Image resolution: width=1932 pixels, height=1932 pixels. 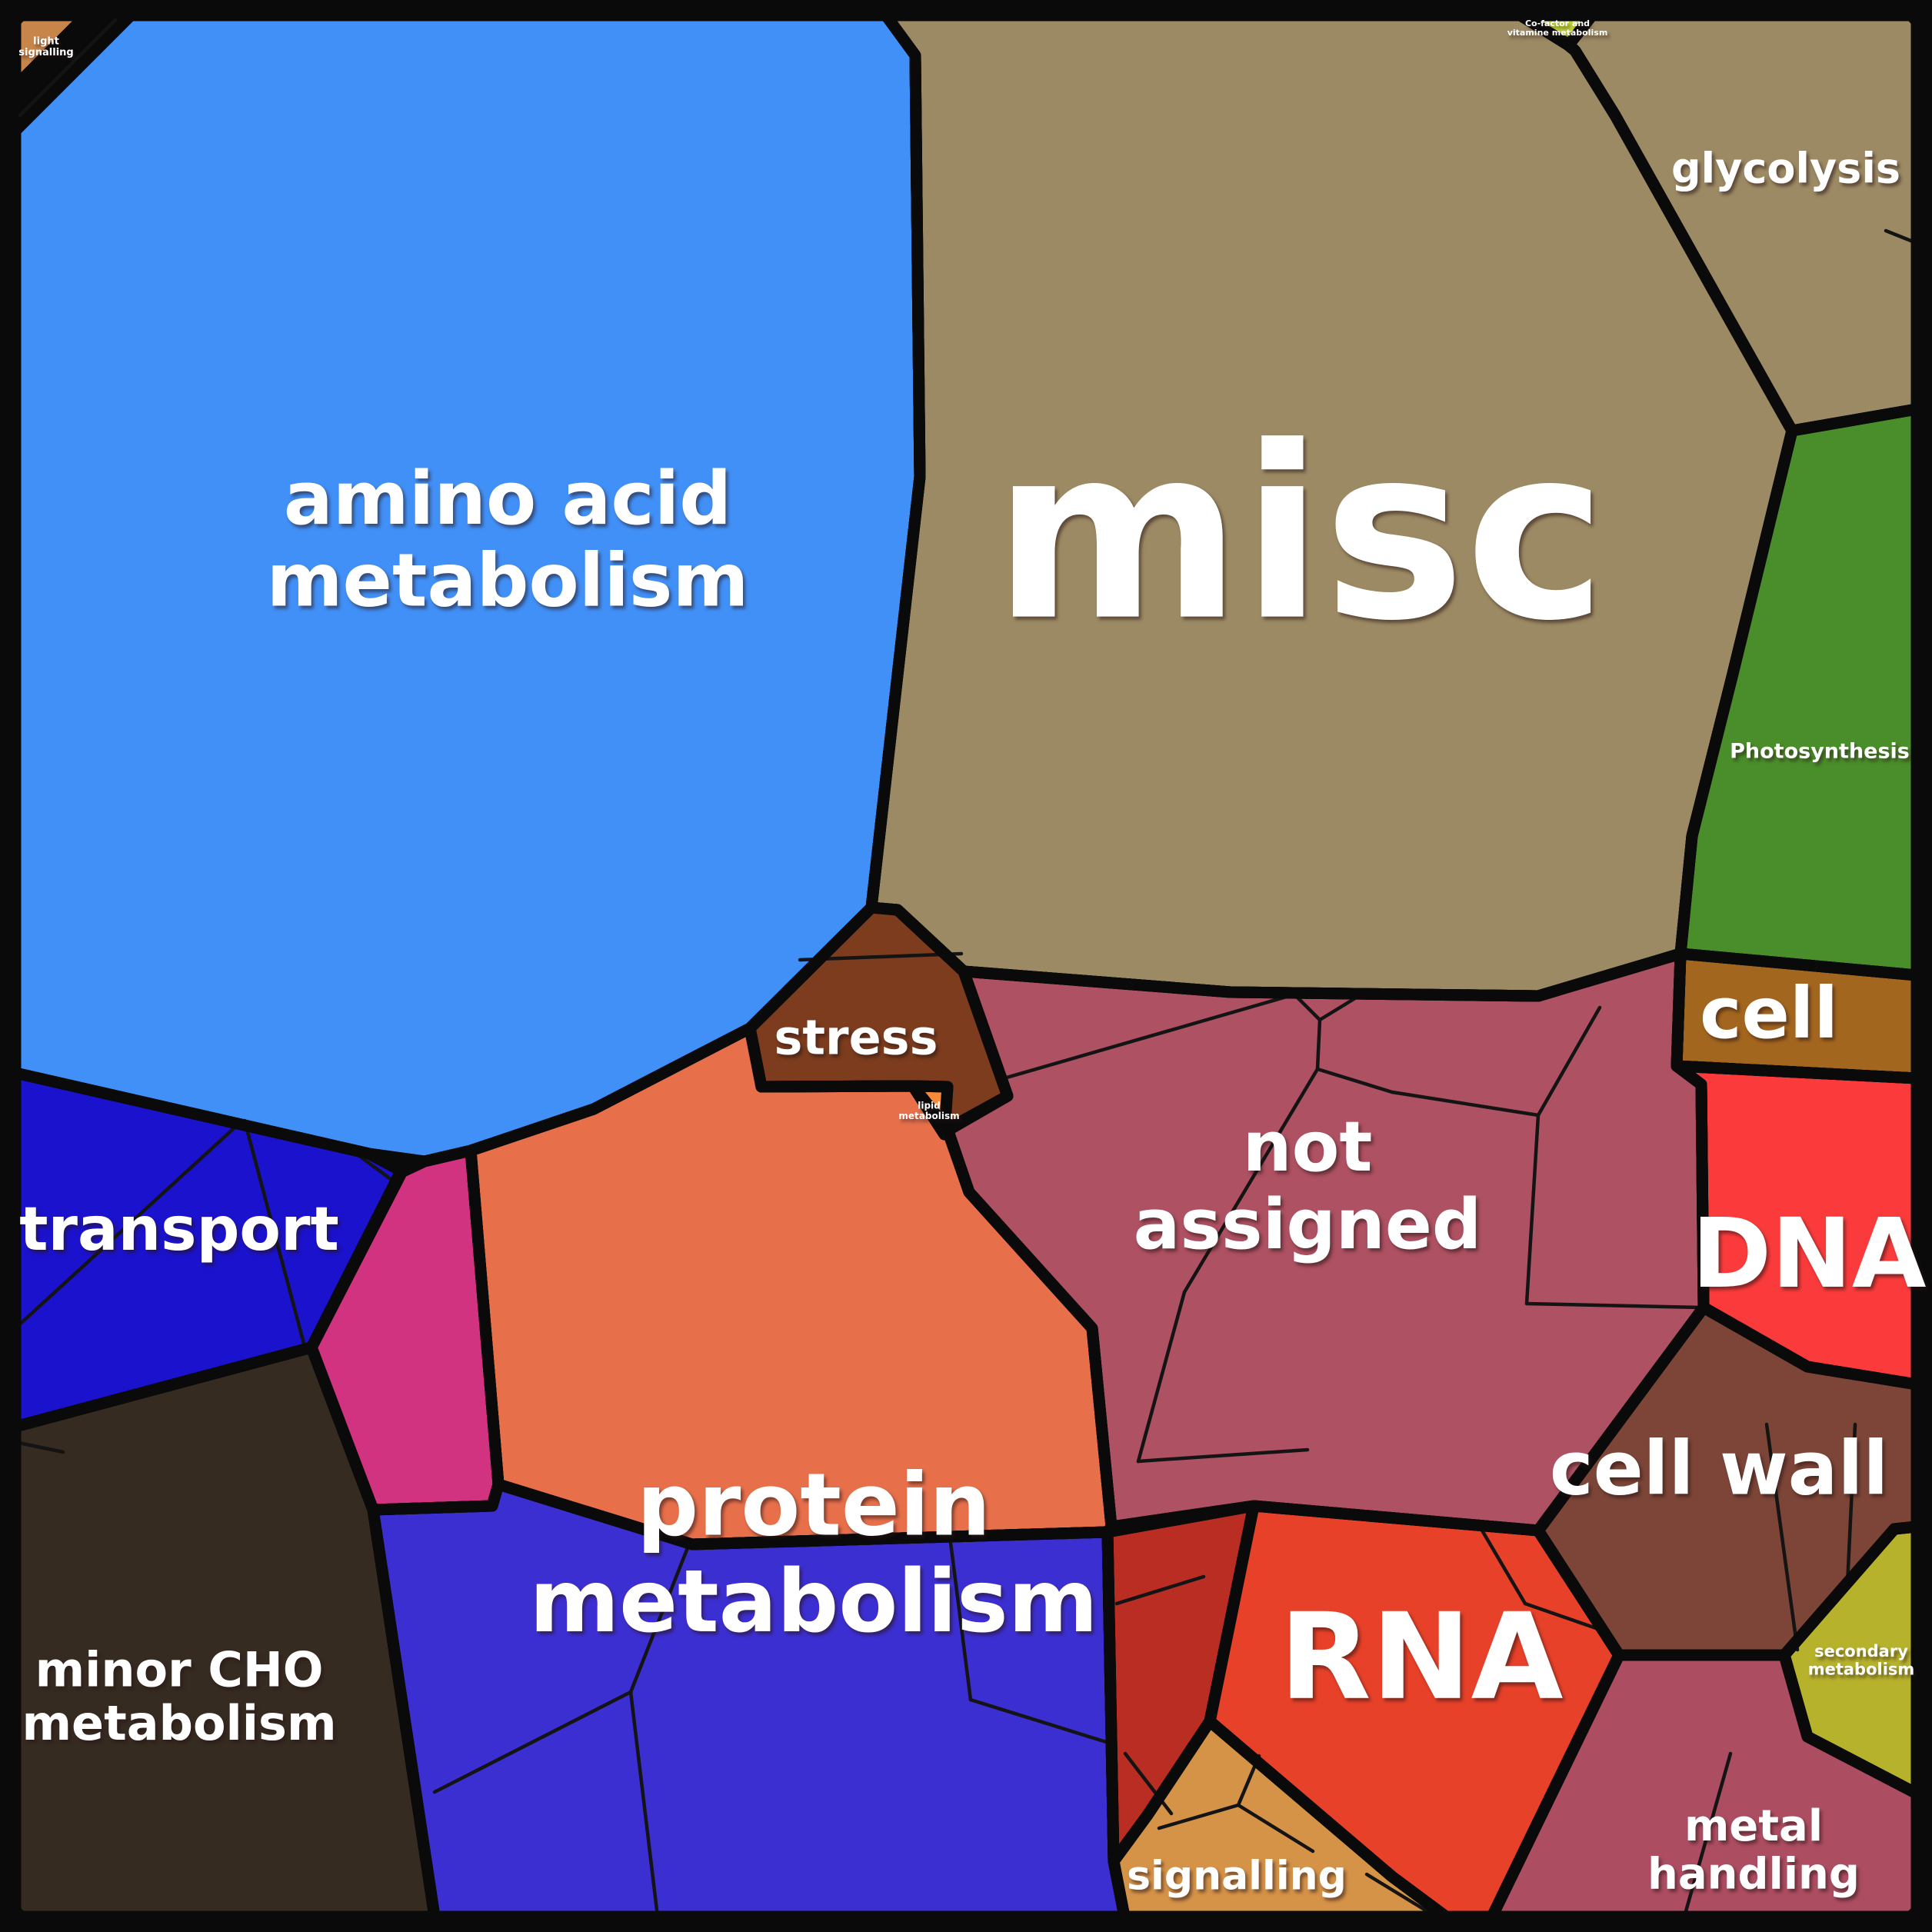 What do you see at coordinates (856, 1037) in the screenshot?
I see `stress-label: stress` at bounding box center [856, 1037].